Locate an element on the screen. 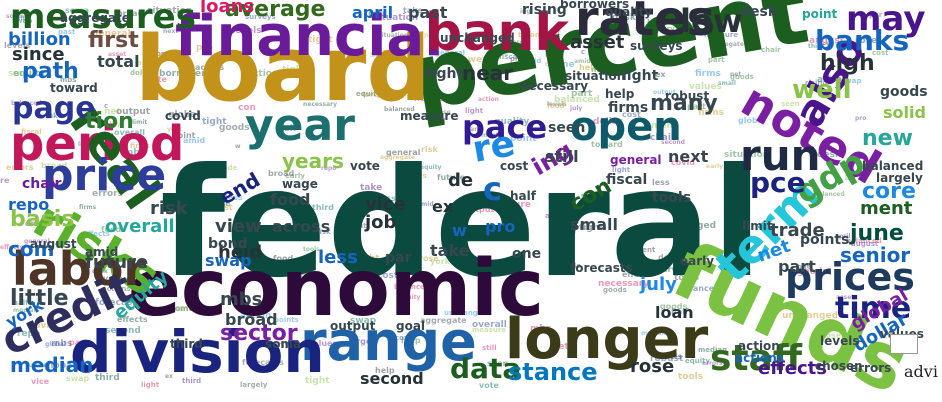  filler-word: broad is located at coordinates (281, 173).